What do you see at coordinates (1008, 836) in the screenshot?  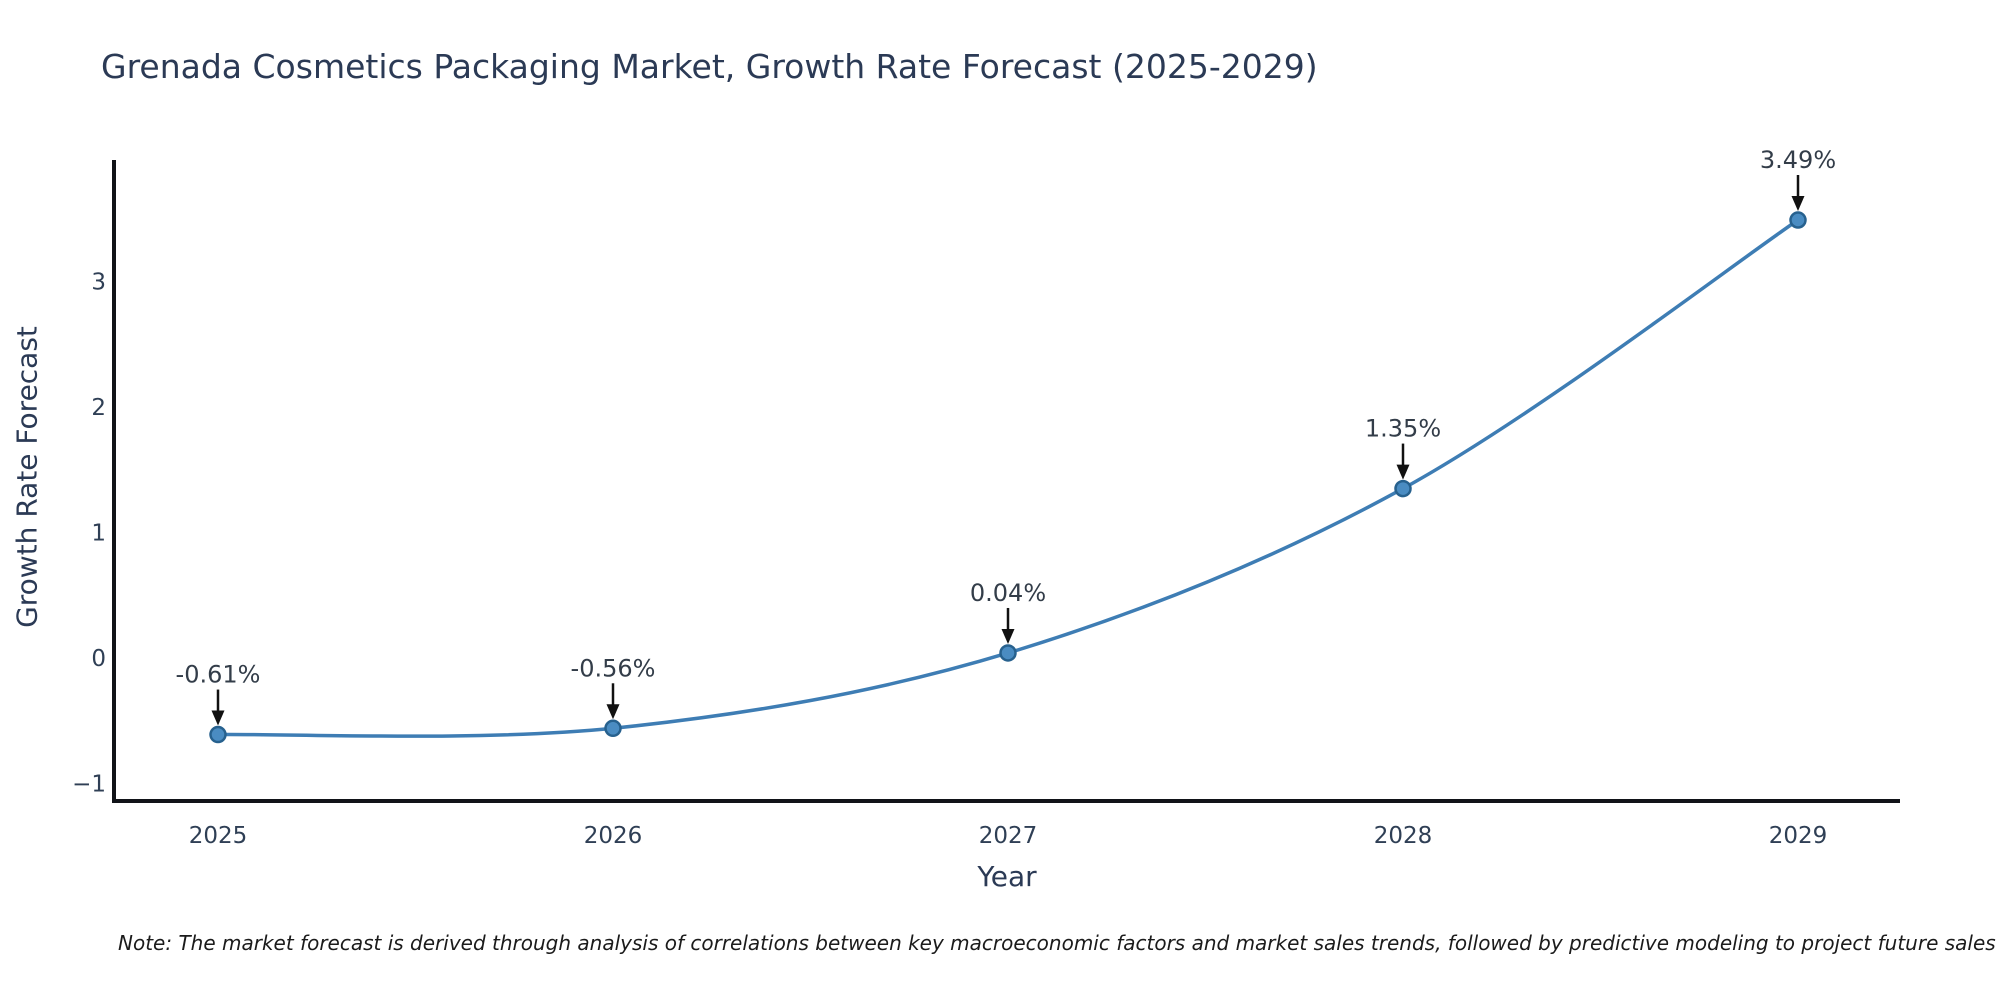 I see `x-tick-label: 2027` at bounding box center [1008, 836].